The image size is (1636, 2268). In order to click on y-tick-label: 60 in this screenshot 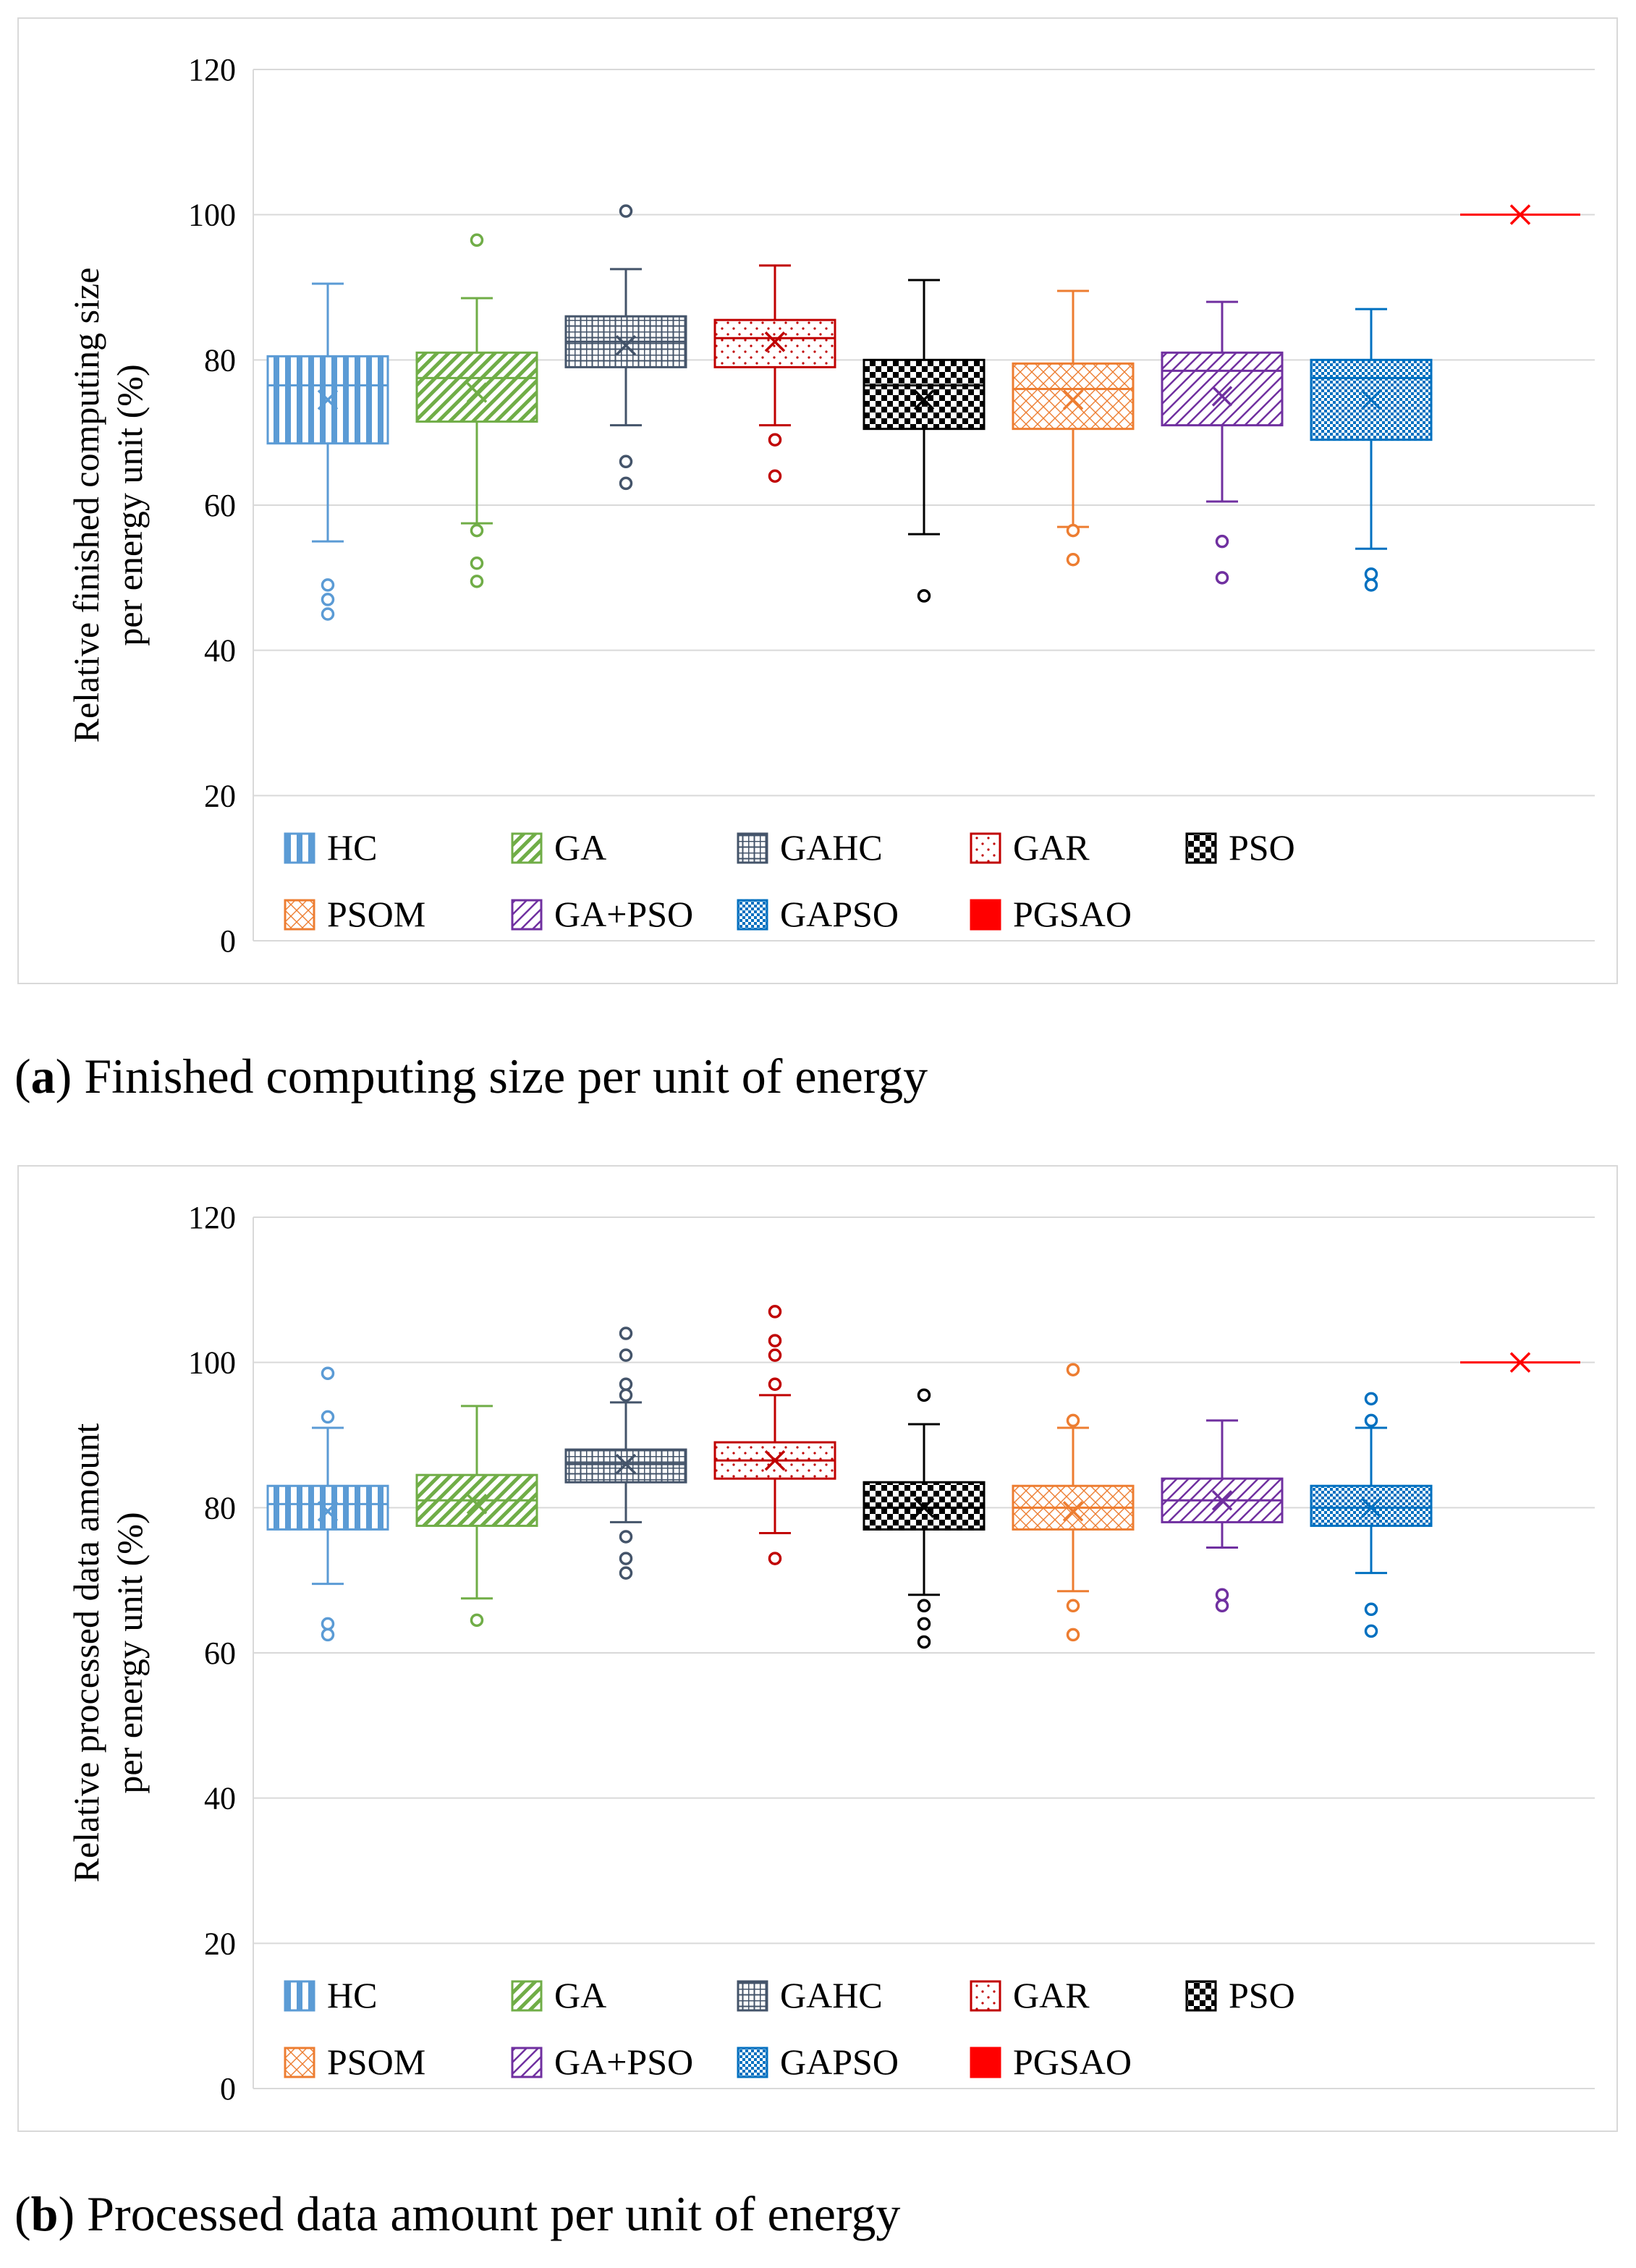, I will do `click(220, 1653)`.